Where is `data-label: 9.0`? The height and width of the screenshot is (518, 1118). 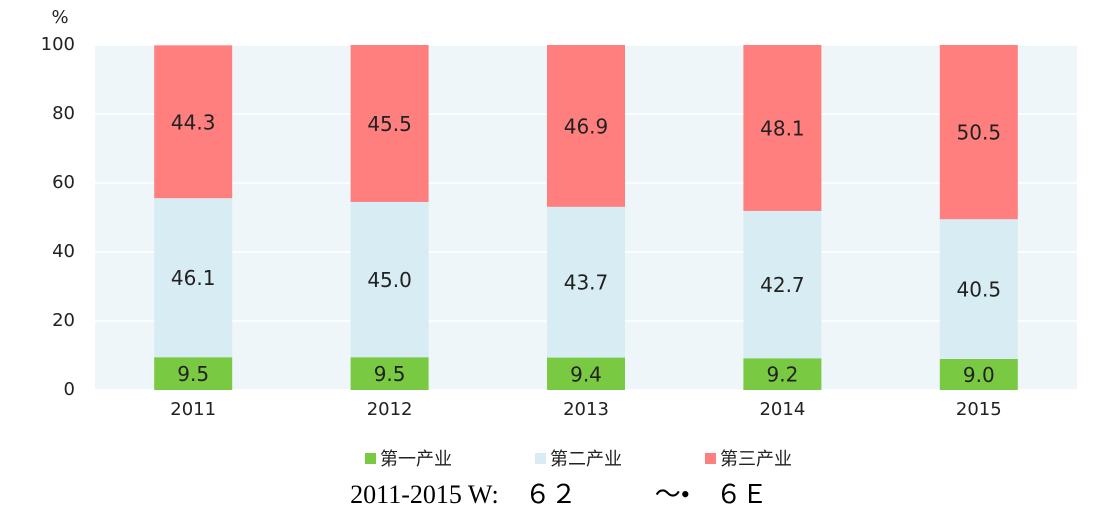 data-label: 9.0 is located at coordinates (979, 375).